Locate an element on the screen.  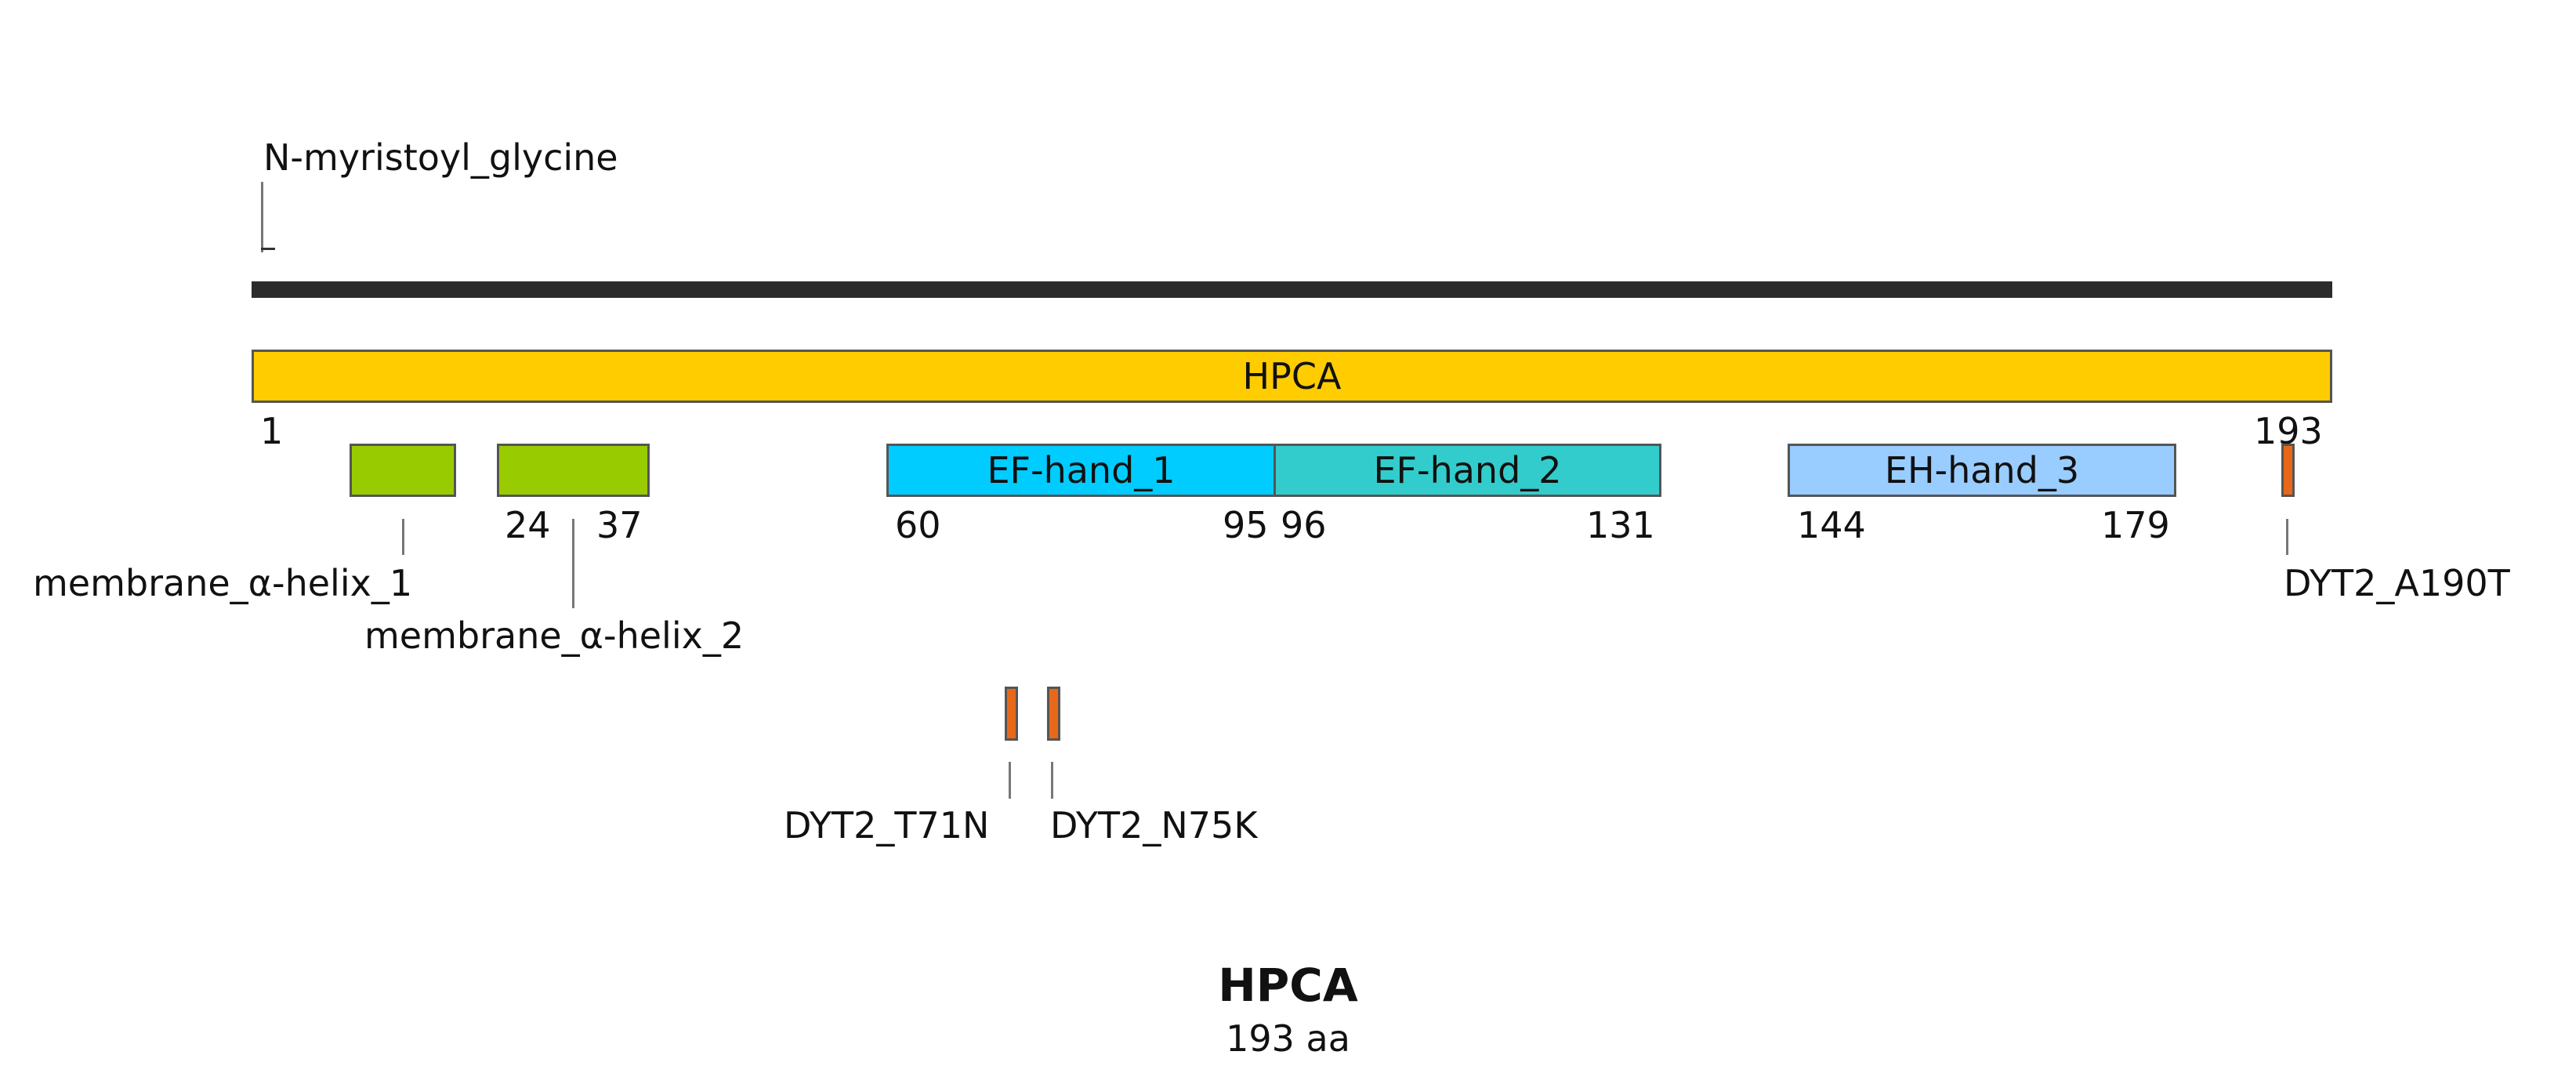
mutation-a190t-marker is located at coordinates (2288, 471).